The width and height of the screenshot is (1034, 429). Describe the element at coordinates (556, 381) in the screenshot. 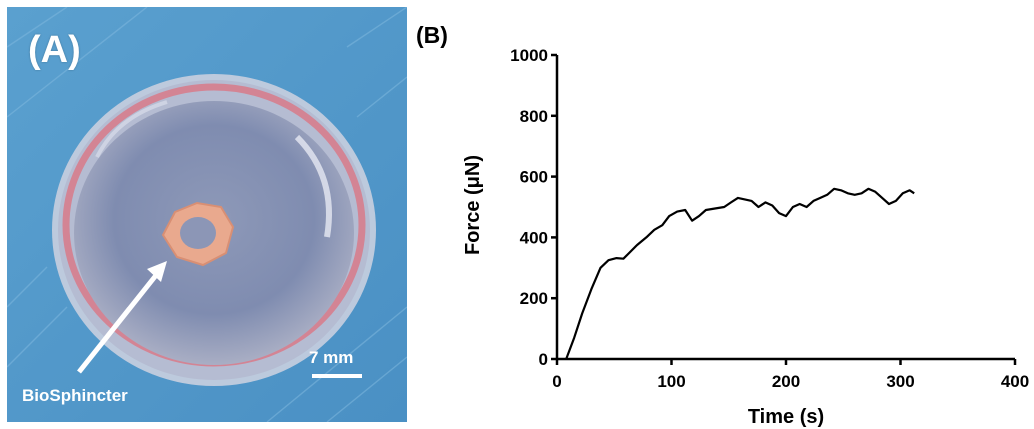

I see `x-tick-label: 0` at that location.